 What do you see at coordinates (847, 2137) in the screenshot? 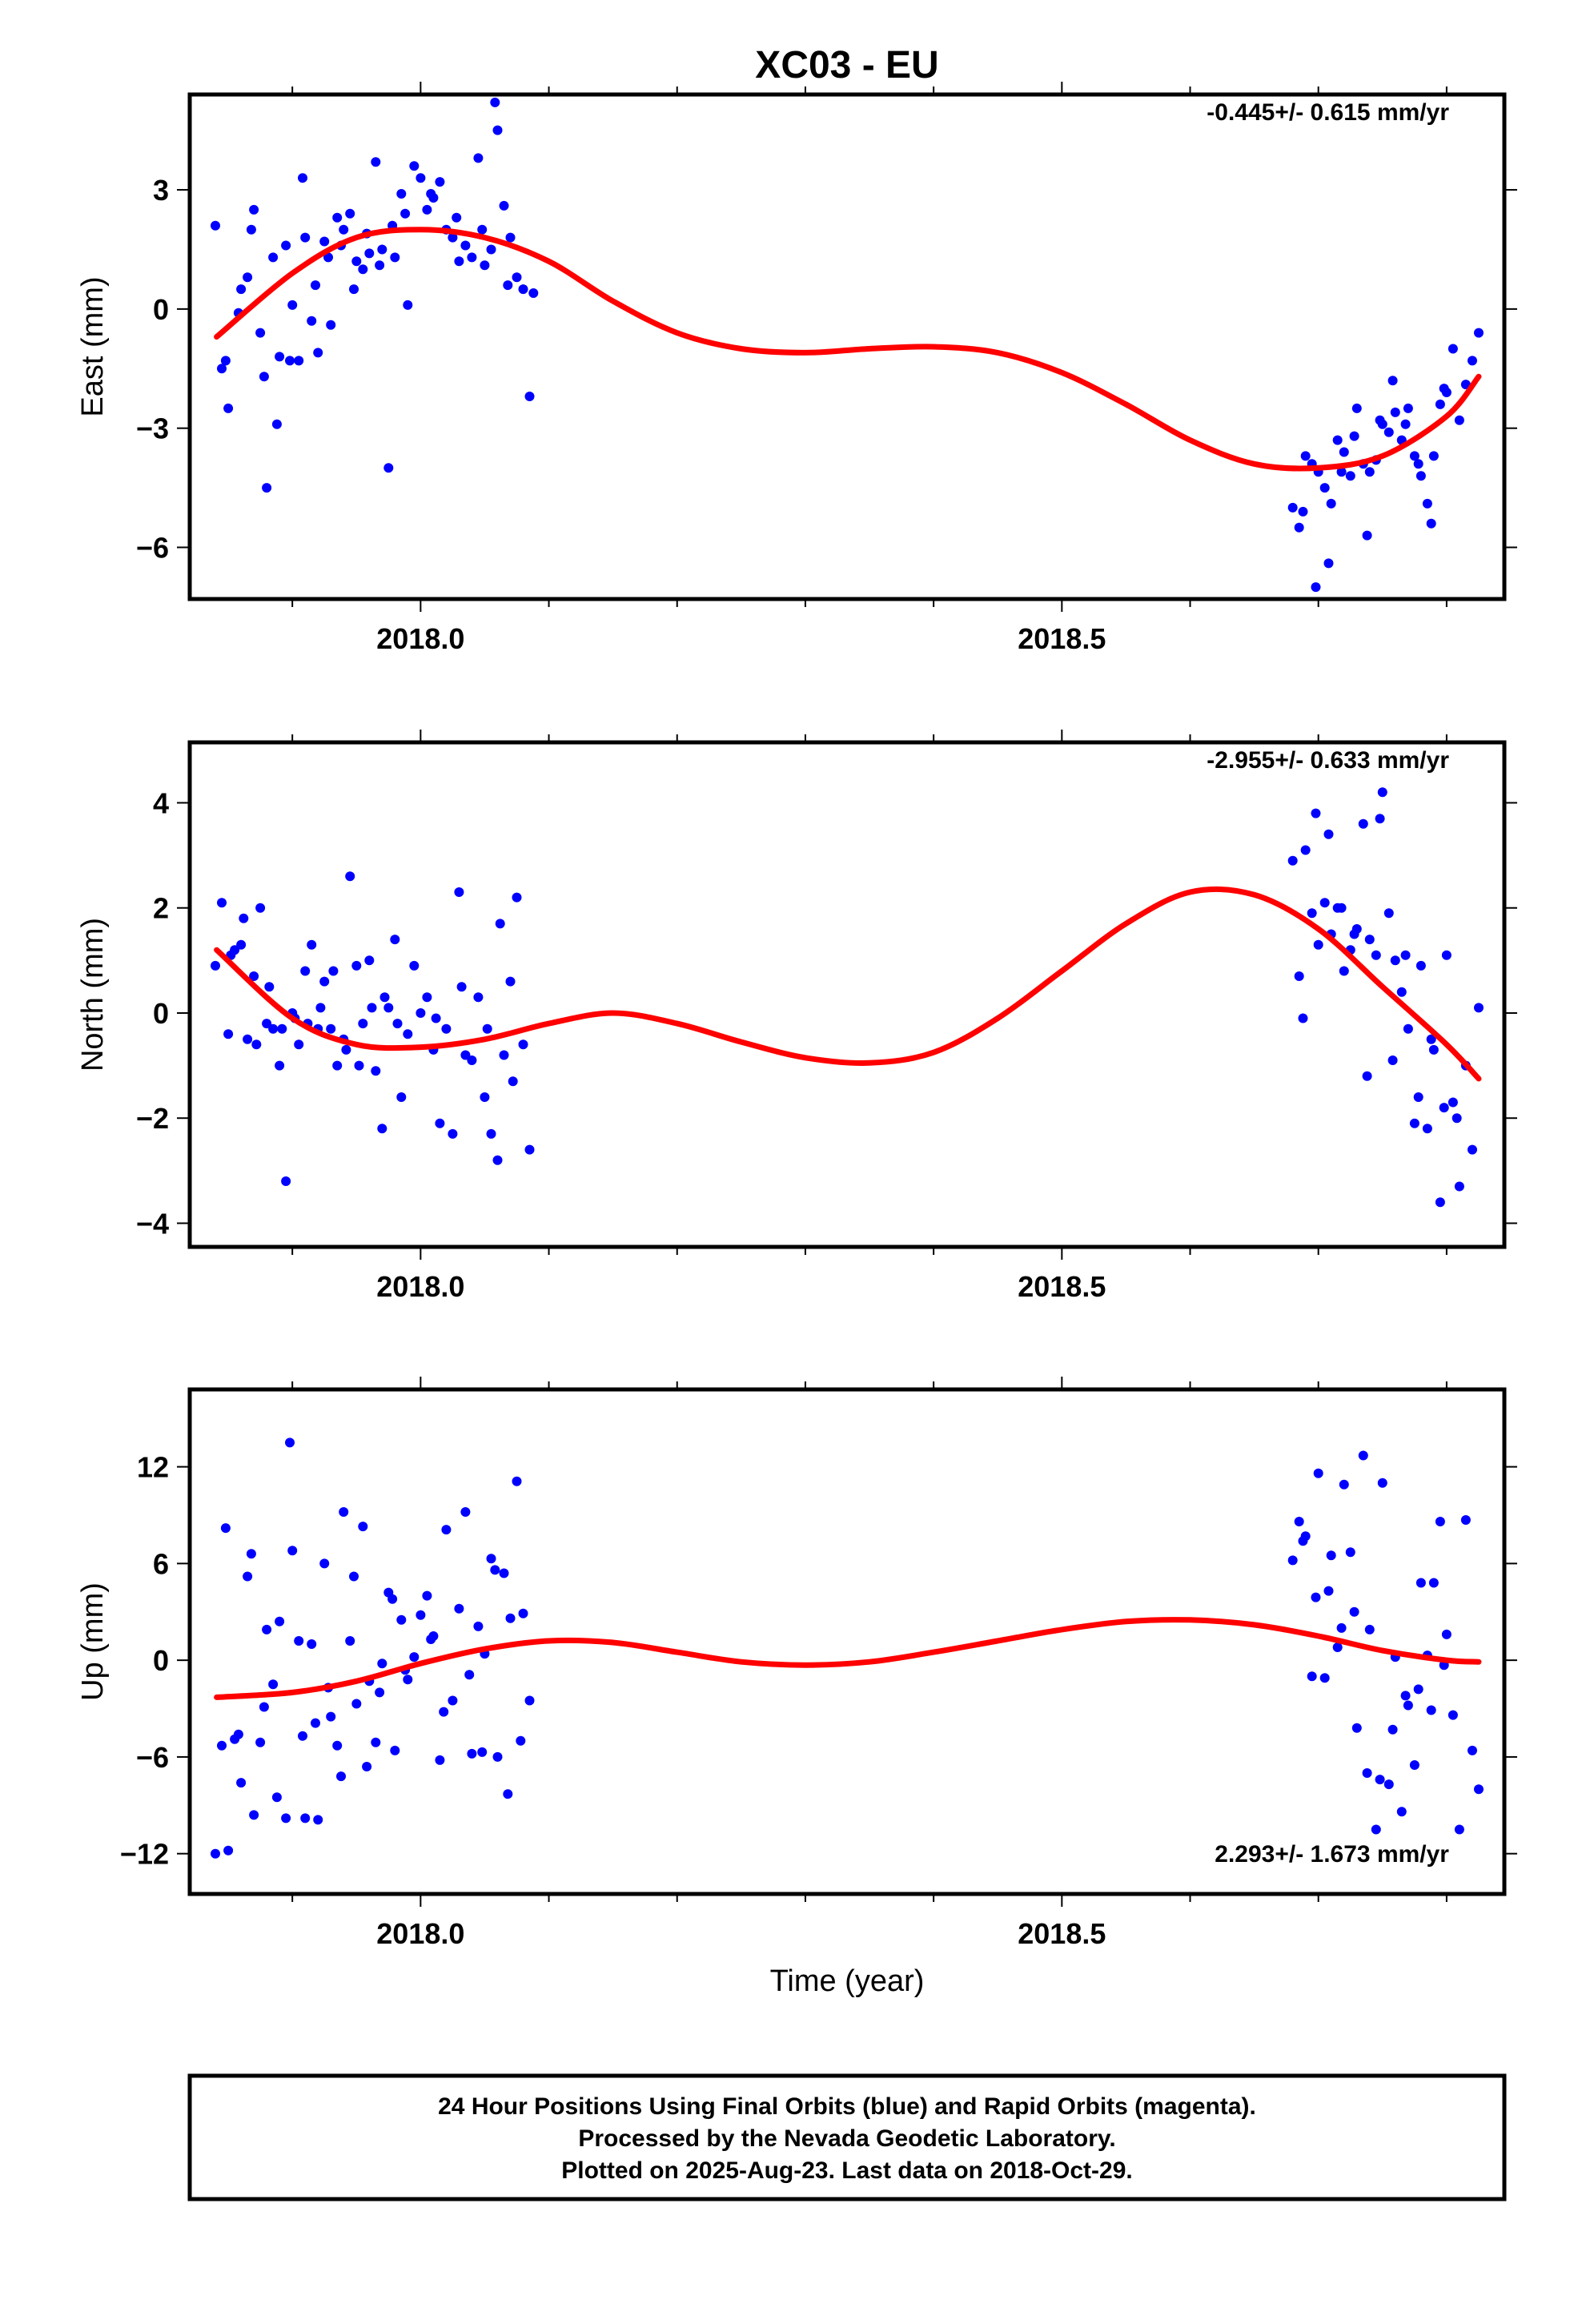
I see `footer-frame` at bounding box center [847, 2137].